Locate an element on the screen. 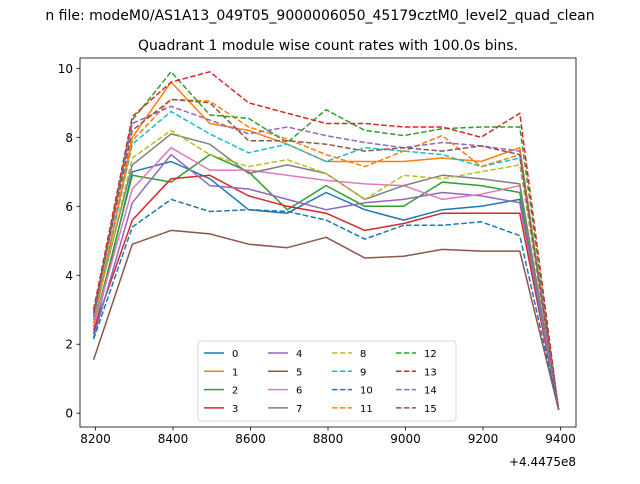  x-tick-label: 9000 is located at coordinates (405, 439).